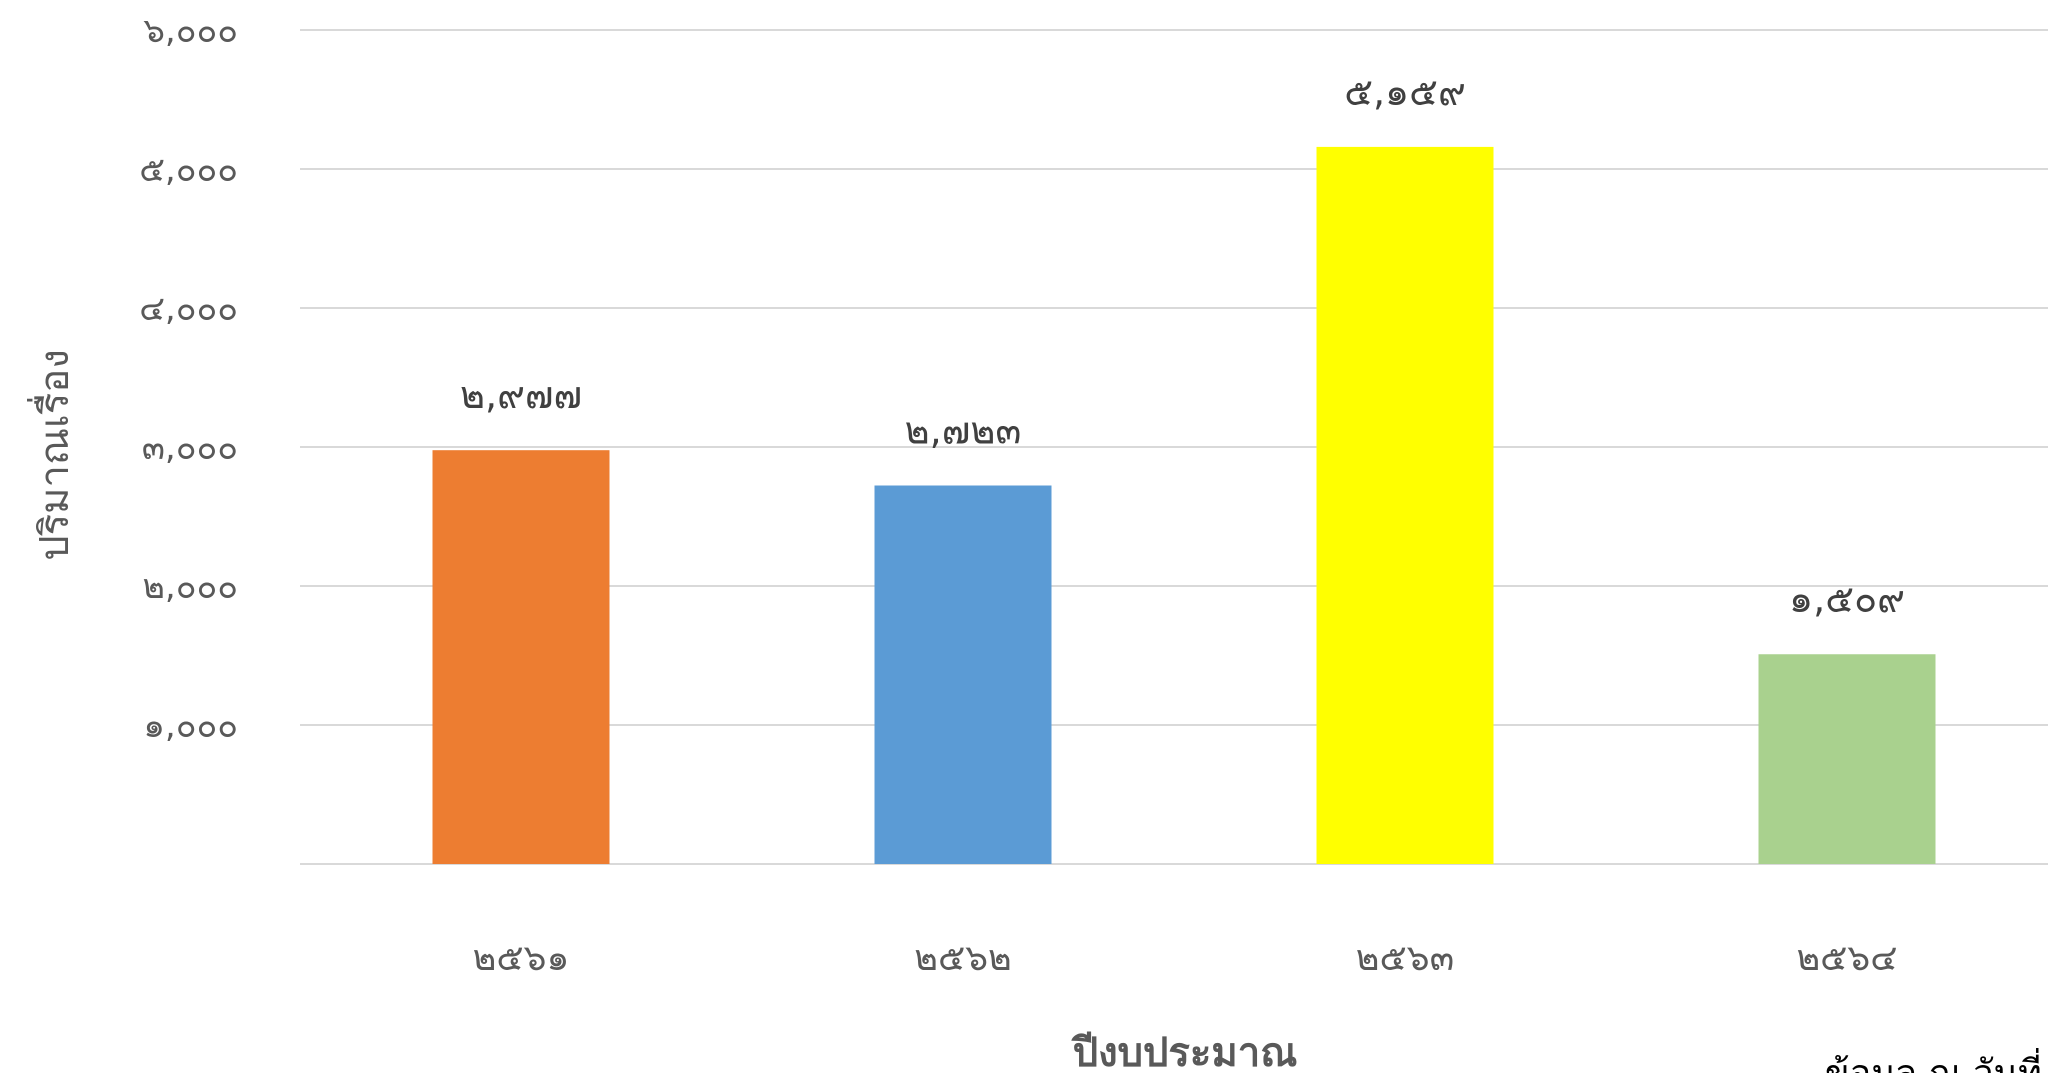 This screenshot has width=2048, height=1073. What do you see at coordinates (190, 31) in the screenshot?
I see `y-tick-label: ๖,๐๐๐` at bounding box center [190, 31].